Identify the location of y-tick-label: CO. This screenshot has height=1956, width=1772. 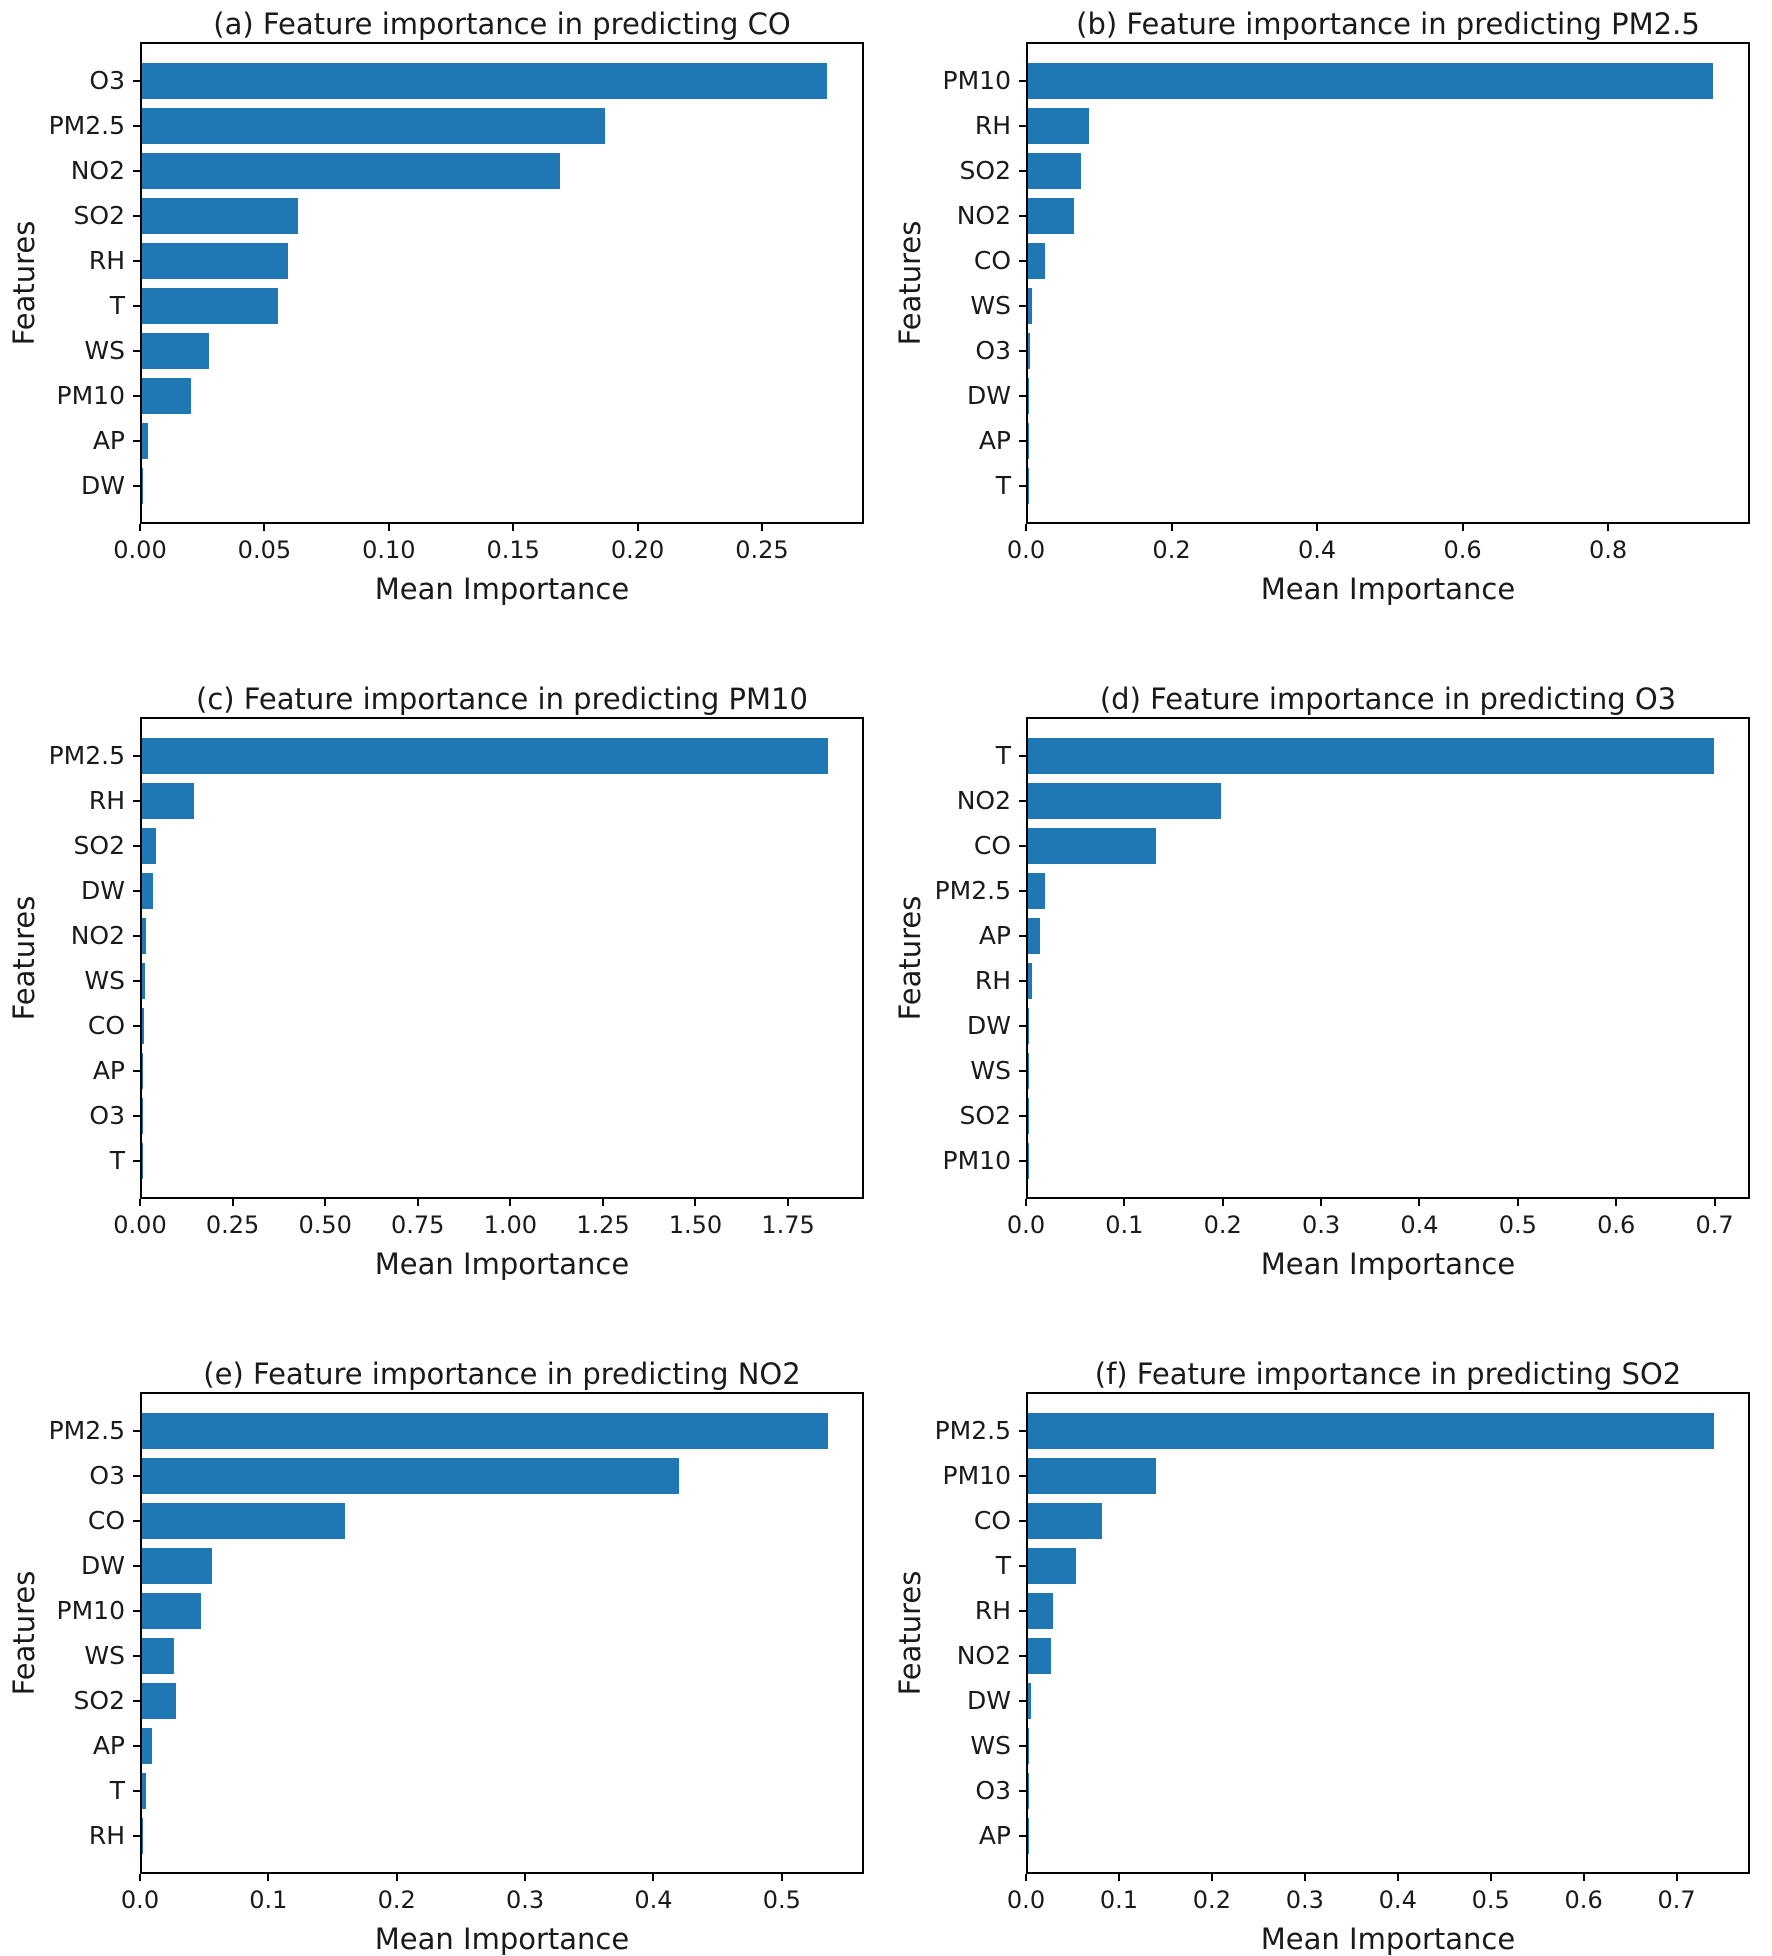
(948, 844).